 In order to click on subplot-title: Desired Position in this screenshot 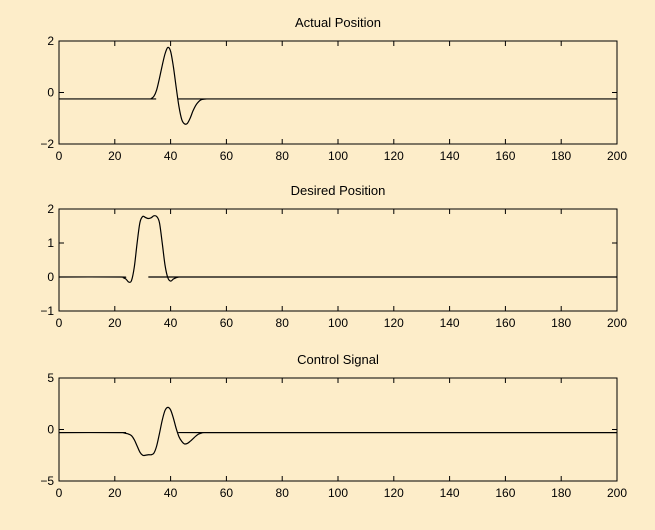, I will do `click(338, 190)`.